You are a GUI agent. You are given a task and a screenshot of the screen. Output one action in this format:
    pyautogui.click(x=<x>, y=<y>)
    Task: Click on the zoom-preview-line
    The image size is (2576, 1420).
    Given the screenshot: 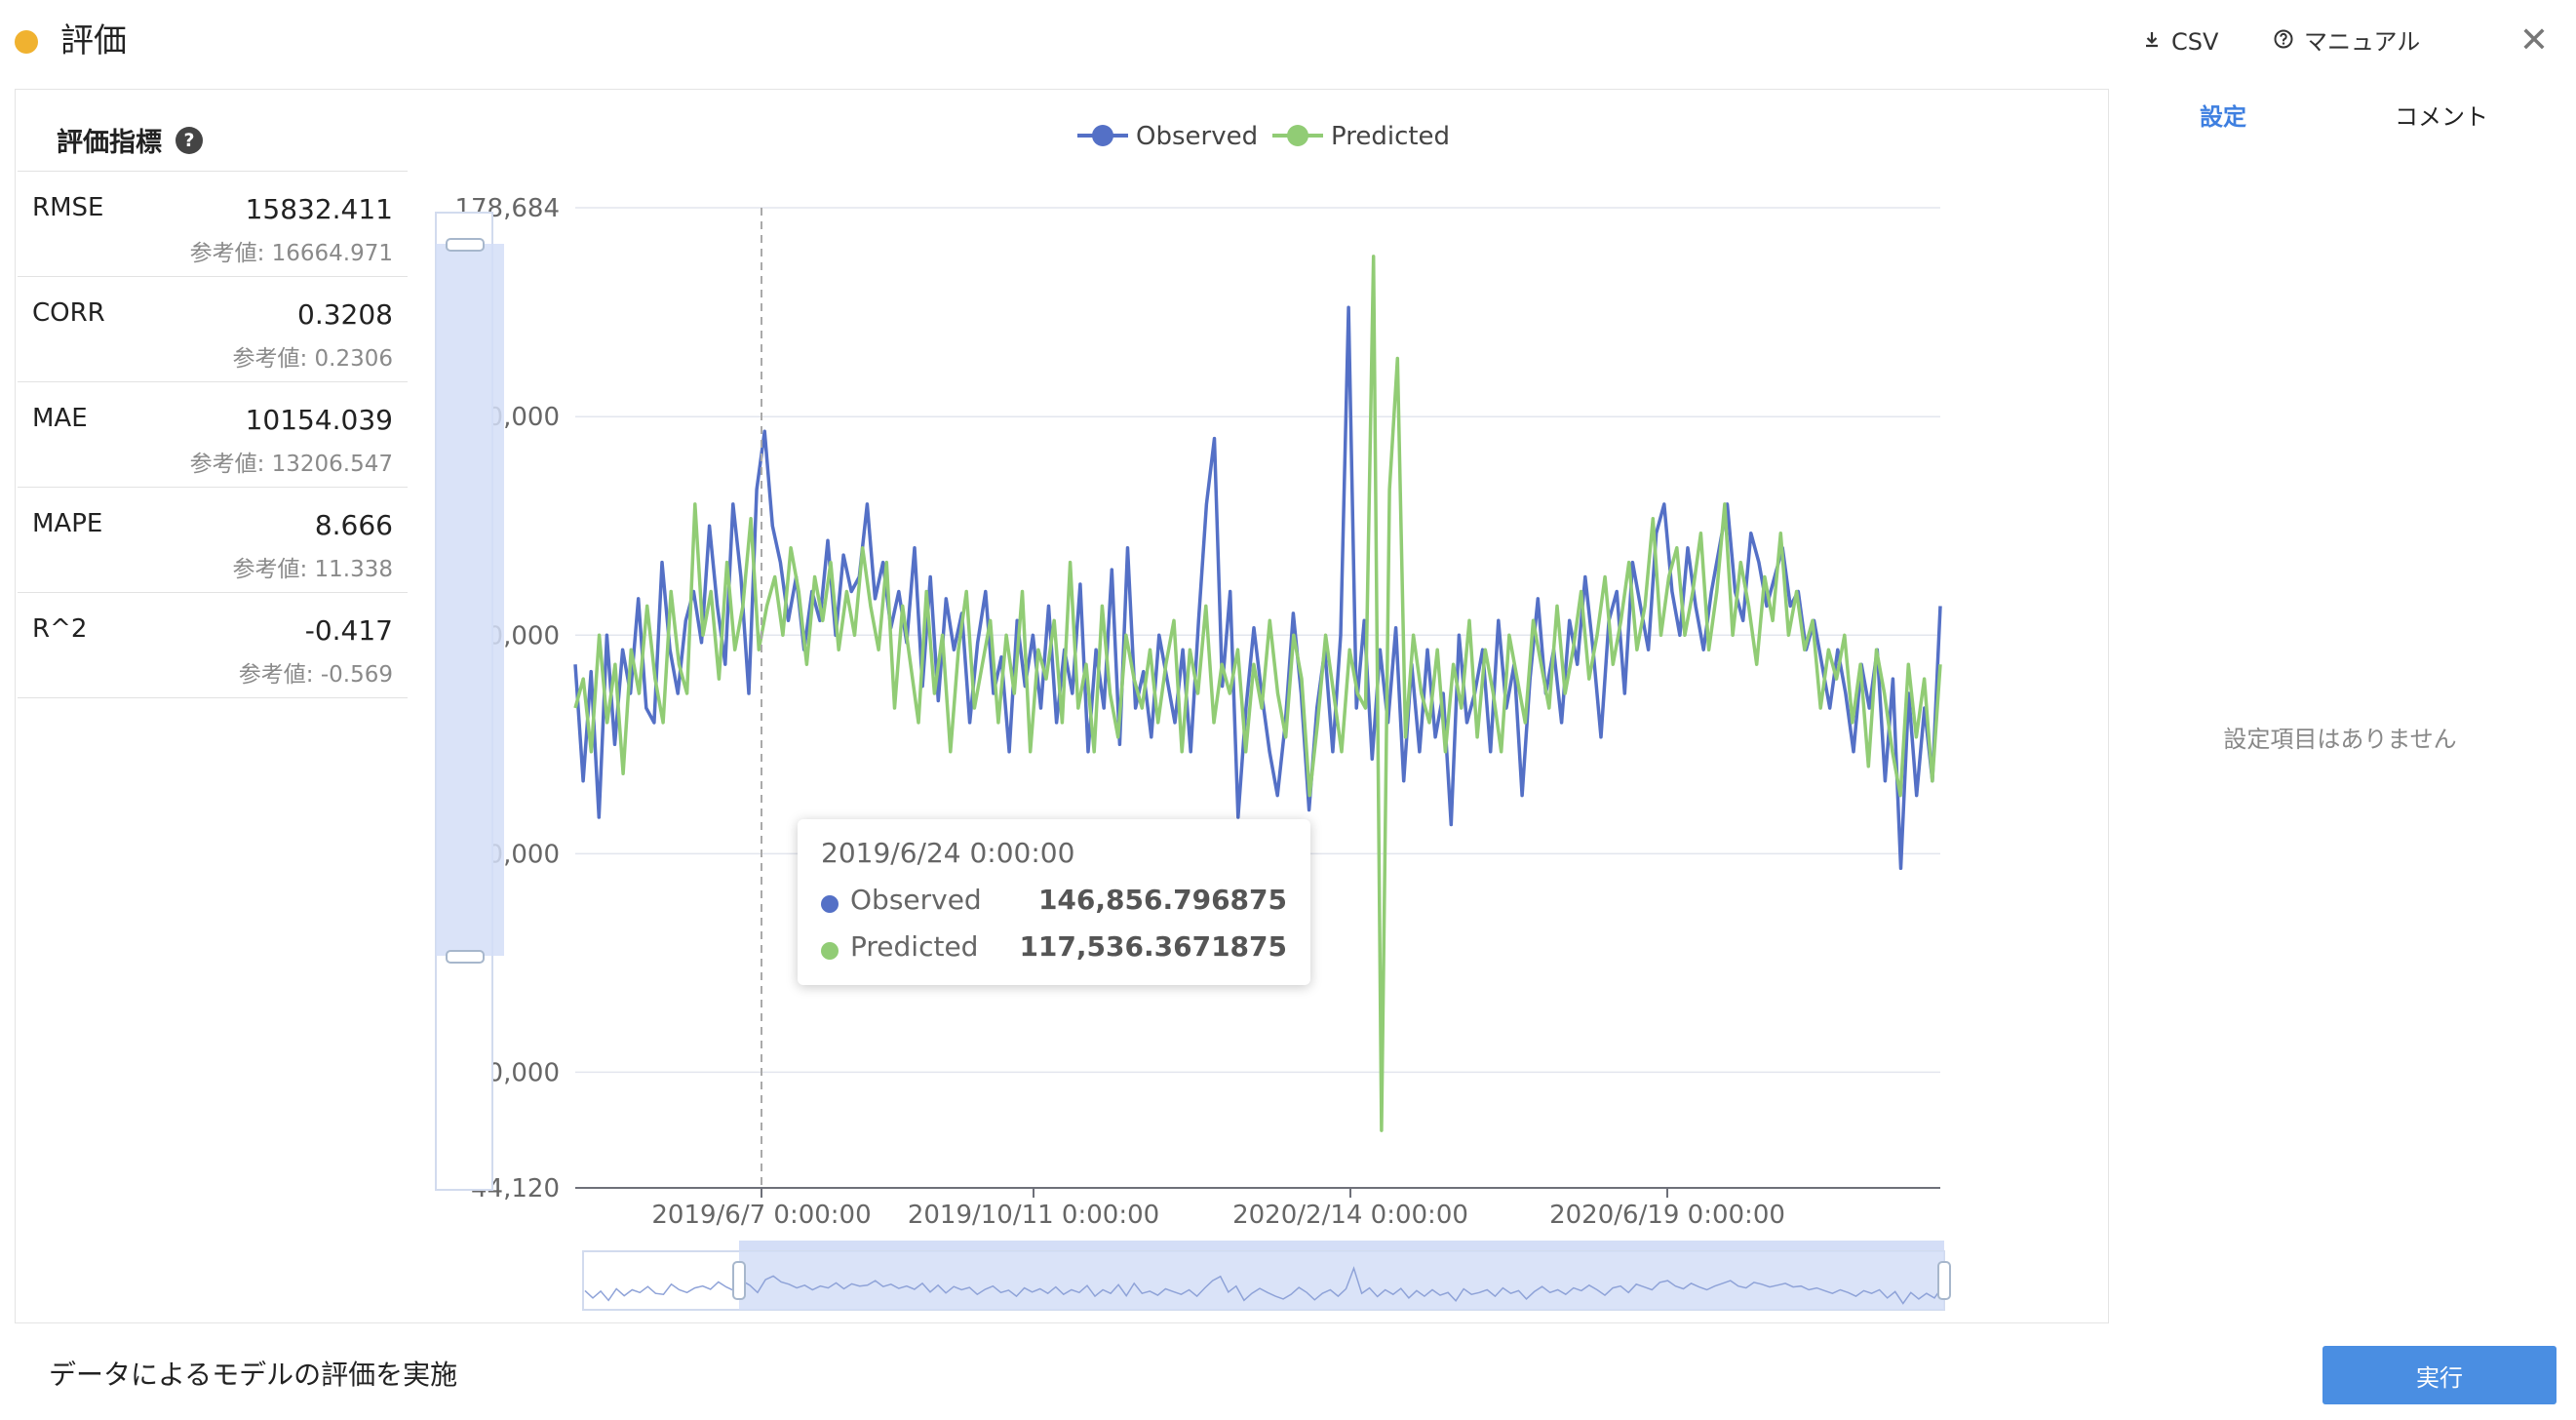 What is the action you would take?
    pyautogui.click(x=1263, y=1285)
    